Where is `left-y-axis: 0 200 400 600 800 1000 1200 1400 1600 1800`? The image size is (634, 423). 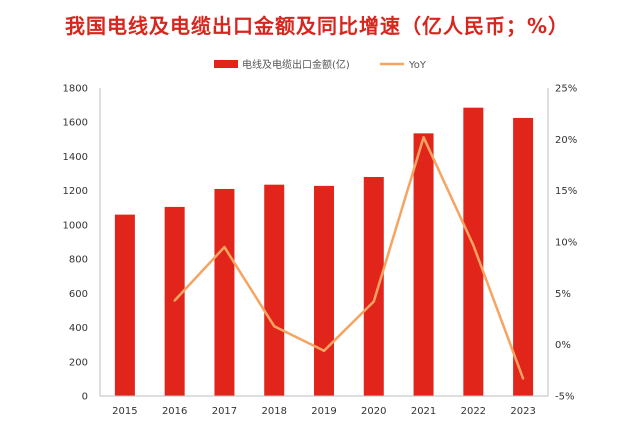
left-y-axis: 0 200 400 600 800 1000 1200 1400 1600 1800 is located at coordinates (82, 243).